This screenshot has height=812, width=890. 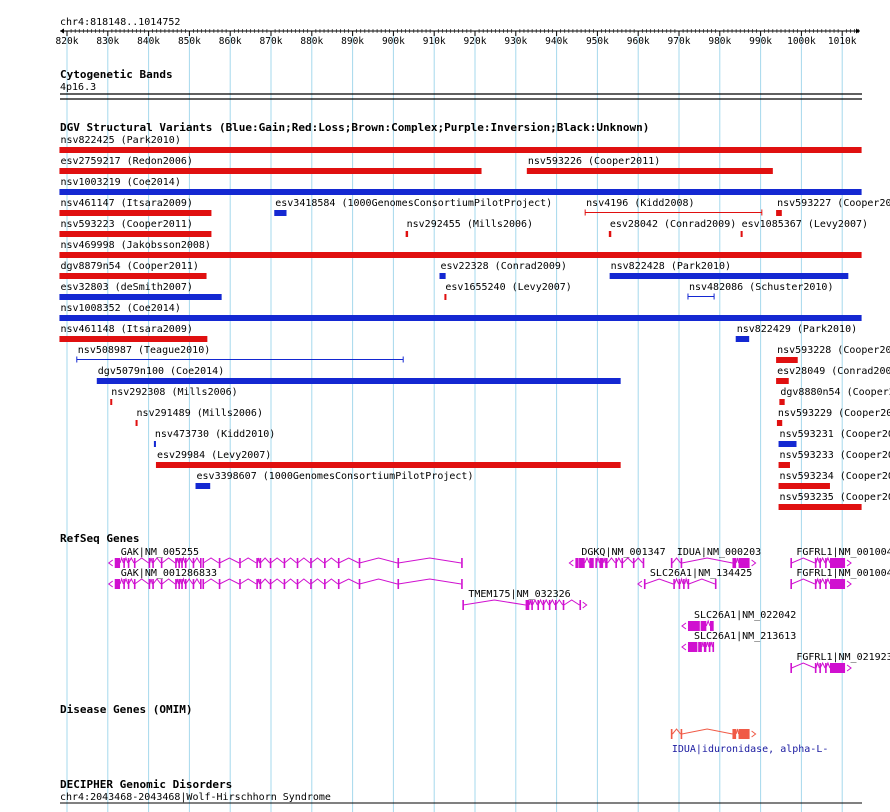 What do you see at coordinates (199, 417) in the screenshot?
I see `variant-nsv291489: nsv291489 (Mills2006)` at bounding box center [199, 417].